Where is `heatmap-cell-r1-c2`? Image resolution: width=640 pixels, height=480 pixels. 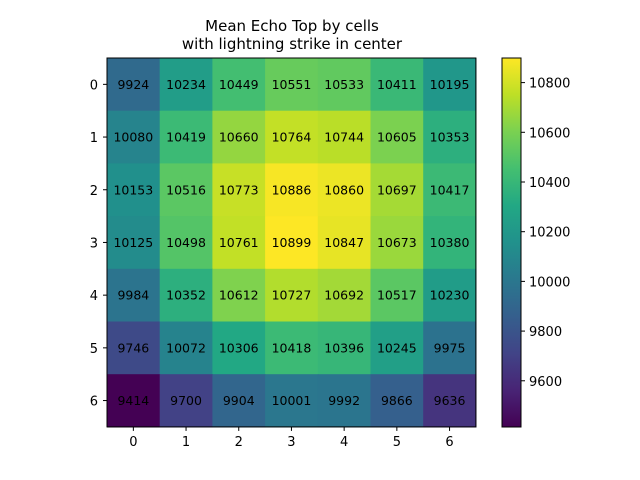 heatmap-cell-r1-c2 is located at coordinates (239, 137).